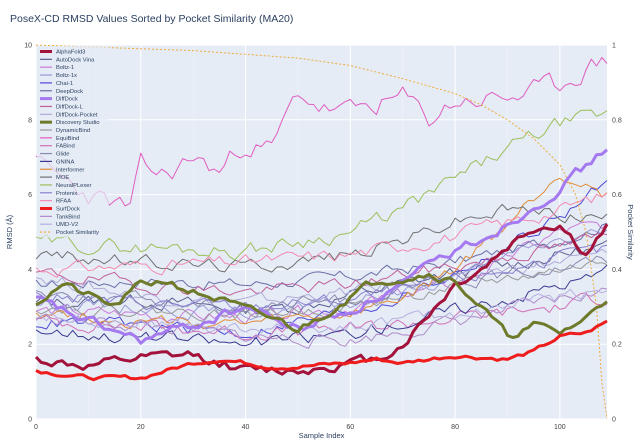 The image size is (640, 447). I want to click on series-line-moe, so click(321, 238).